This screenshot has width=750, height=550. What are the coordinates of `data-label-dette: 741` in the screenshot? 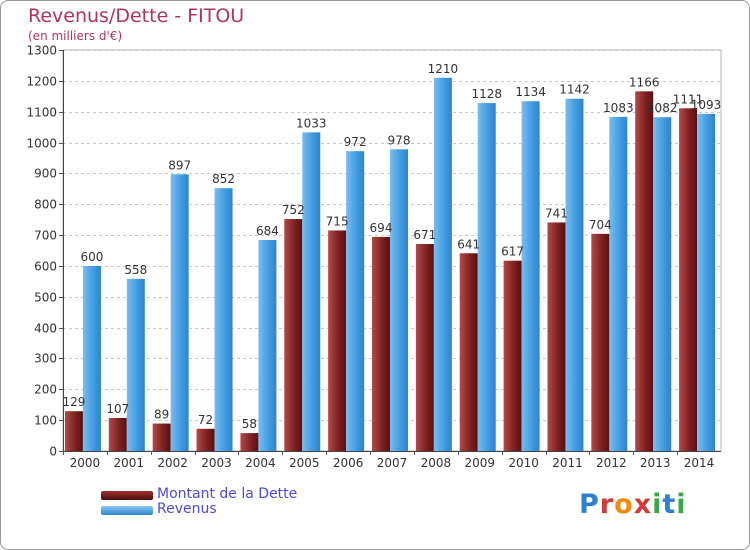 It's located at (556, 213).